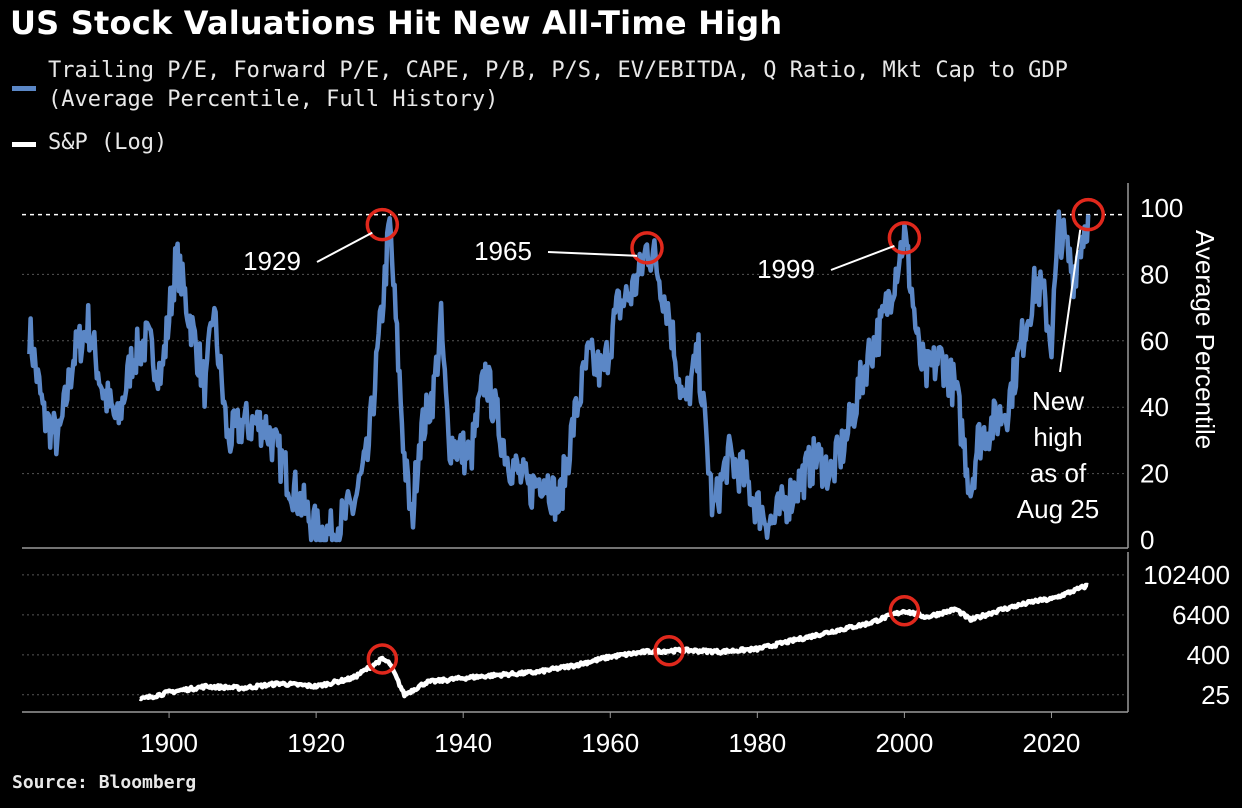 The width and height of the screenshot is (1242, 808). I want to click on x-tick-label: 1940, so click(463, 743).